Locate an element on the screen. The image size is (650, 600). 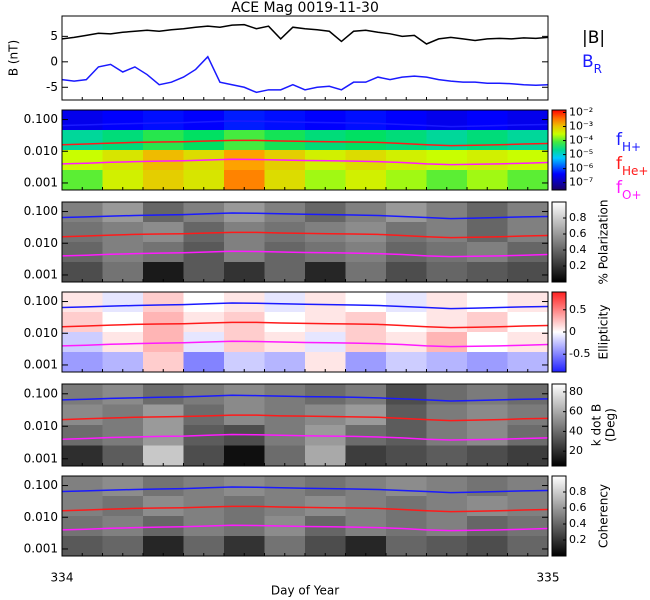
legend-label: fHe+ is located at coordinates (632, 166).